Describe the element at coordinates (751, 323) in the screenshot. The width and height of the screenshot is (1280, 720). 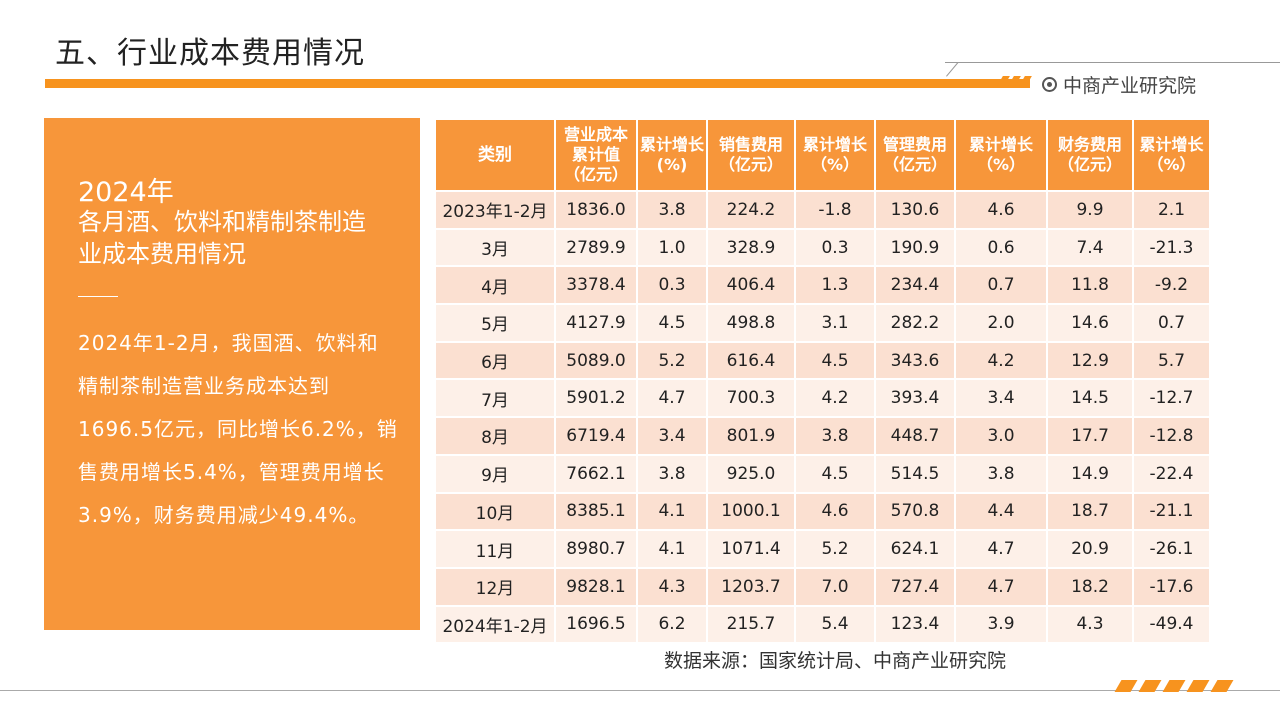
I see `table-cell: 498.8` at that location.